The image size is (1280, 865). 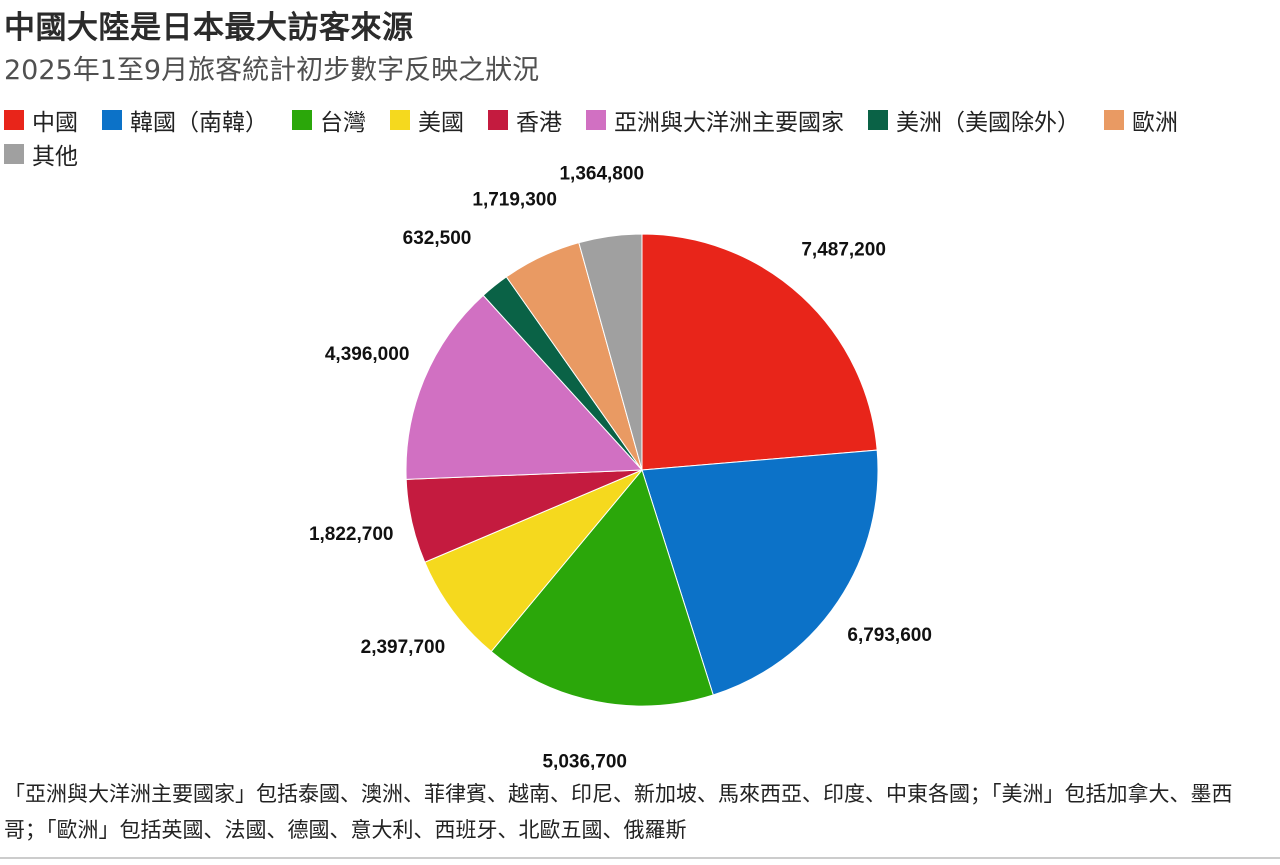 I want to click on slice-value-label: 1,364,800, so click(x=601, y=174).